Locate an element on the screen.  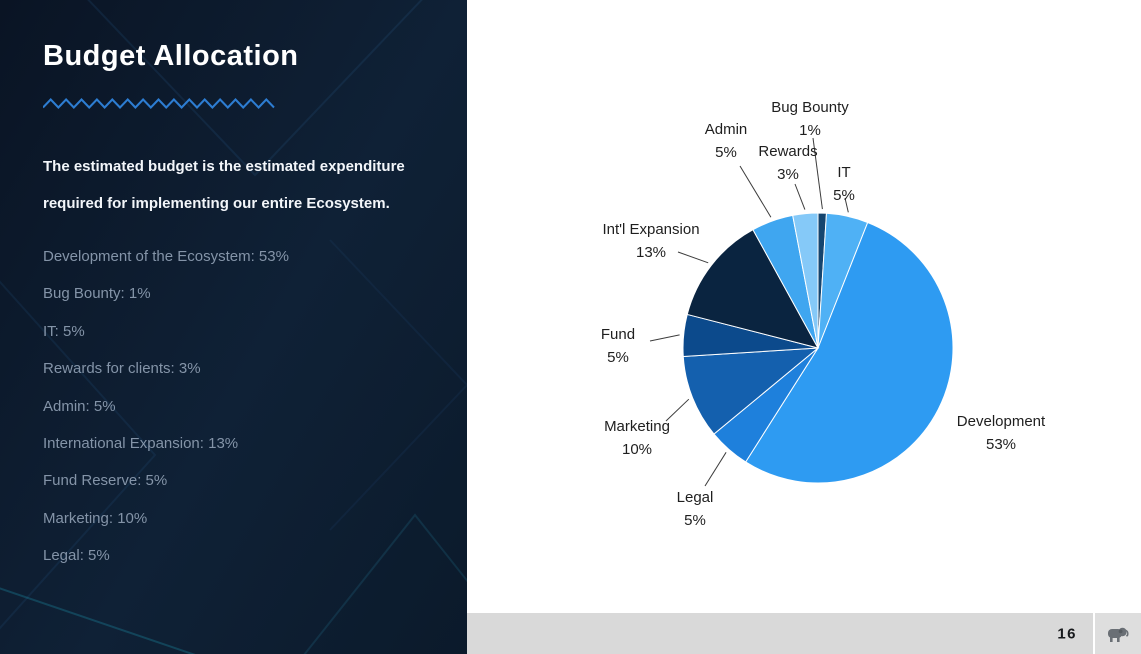
pie-label-admin: Admin 5% is located at coordinates (726, 141).